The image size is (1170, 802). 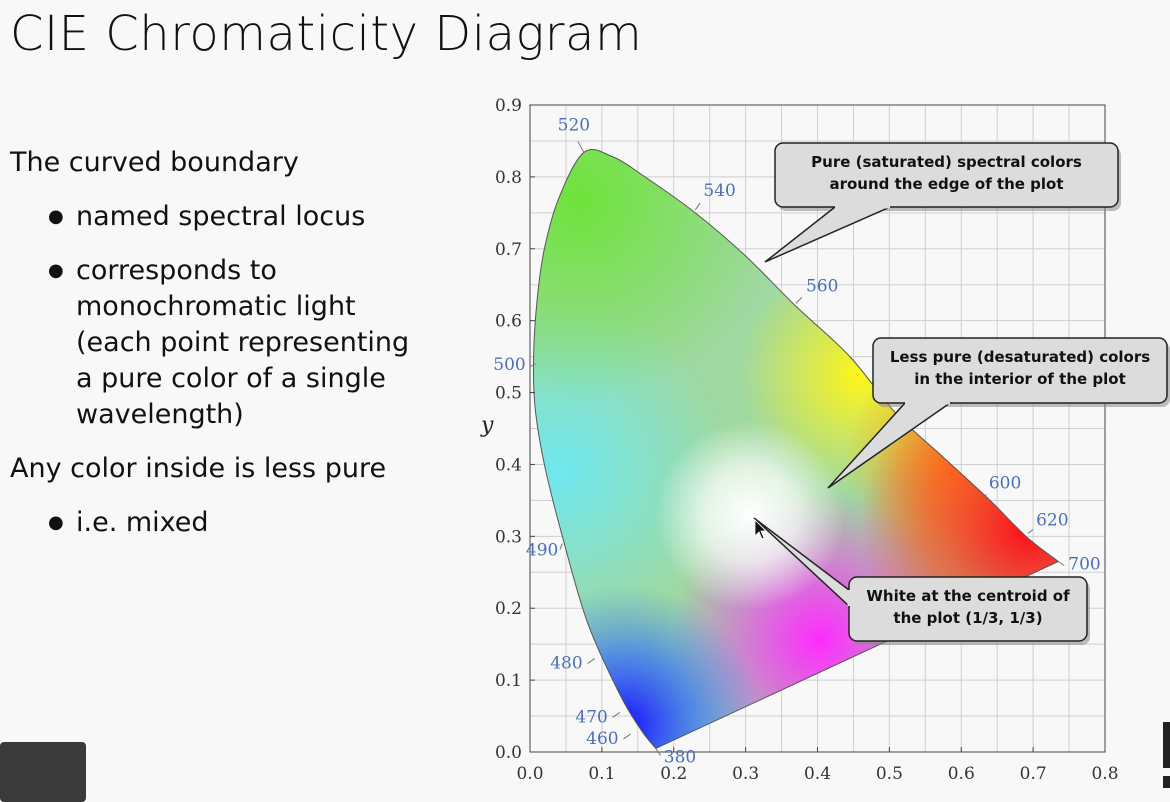 I want to click on wavelength-label-470: 470, so click(x=591, y=717).